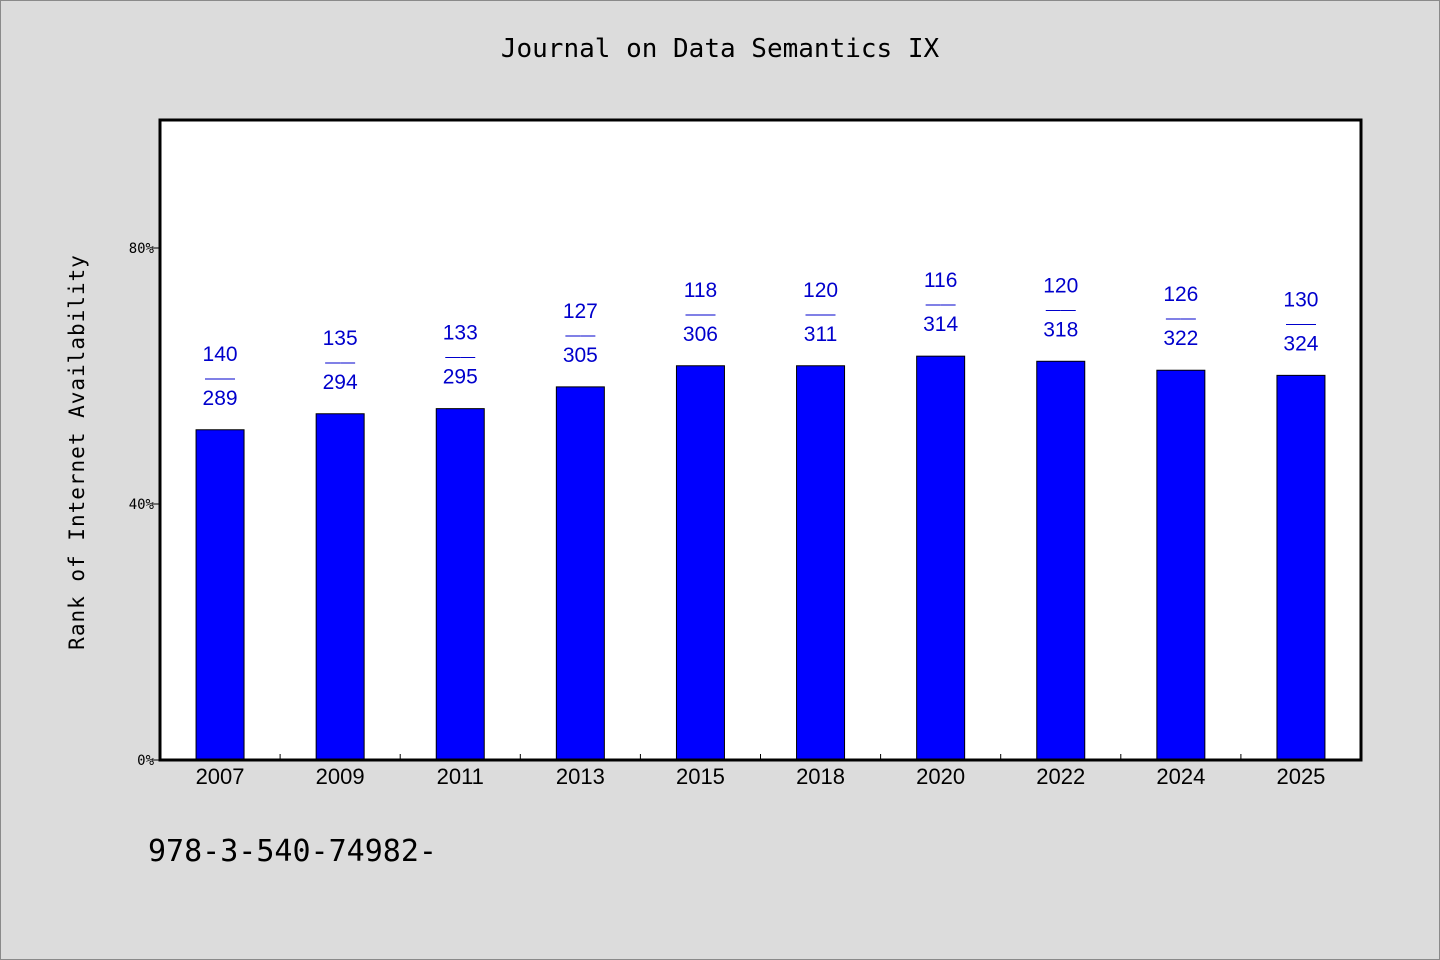 The image size is (1440, 960). What do you see at coordinates (940, 280) in the screenshot?
I see `data-label-rank: 116` at bounding box center [940, 280].